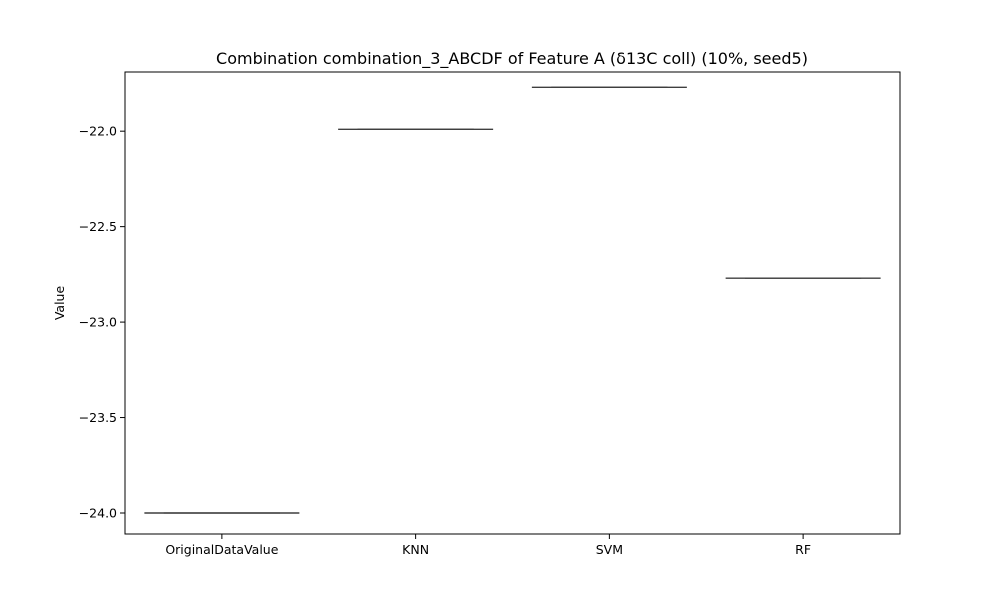 The width and height of the screenshot is (1000, 600). What do you see at coordinates (415, 549) in the screenshot?
I see `x-tick-label: KNN` at bounding box center [415, 549].